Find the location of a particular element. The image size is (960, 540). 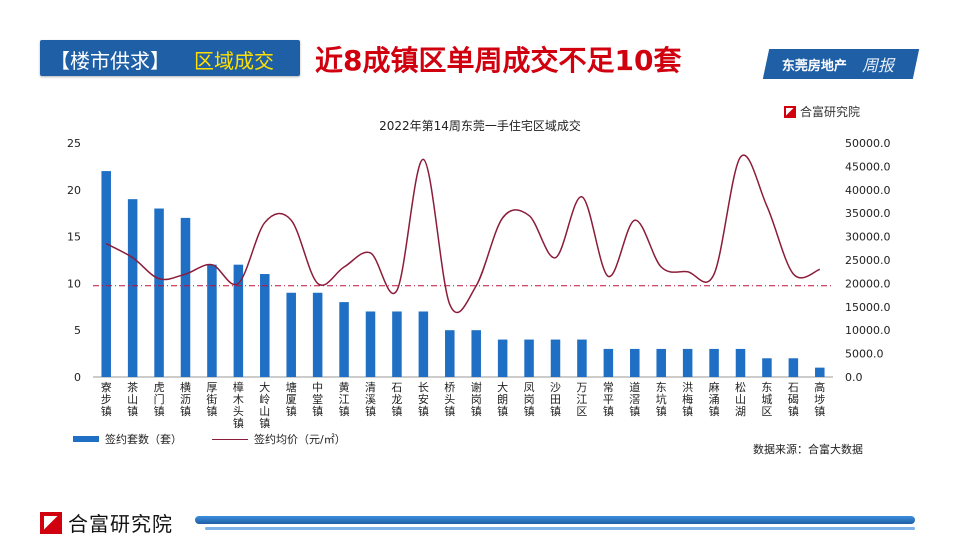

x-tick-label: 虎门镇 is located at coordinates (159, 399).